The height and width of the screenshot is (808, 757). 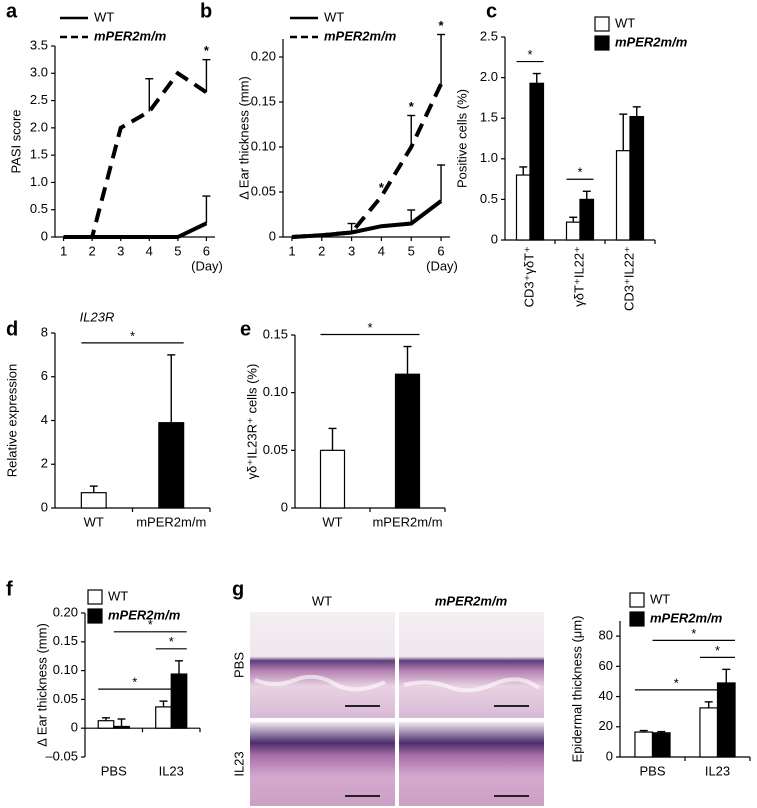 I want to click on y-axis-label: Positive cells (%), so click(x=461, y=138).